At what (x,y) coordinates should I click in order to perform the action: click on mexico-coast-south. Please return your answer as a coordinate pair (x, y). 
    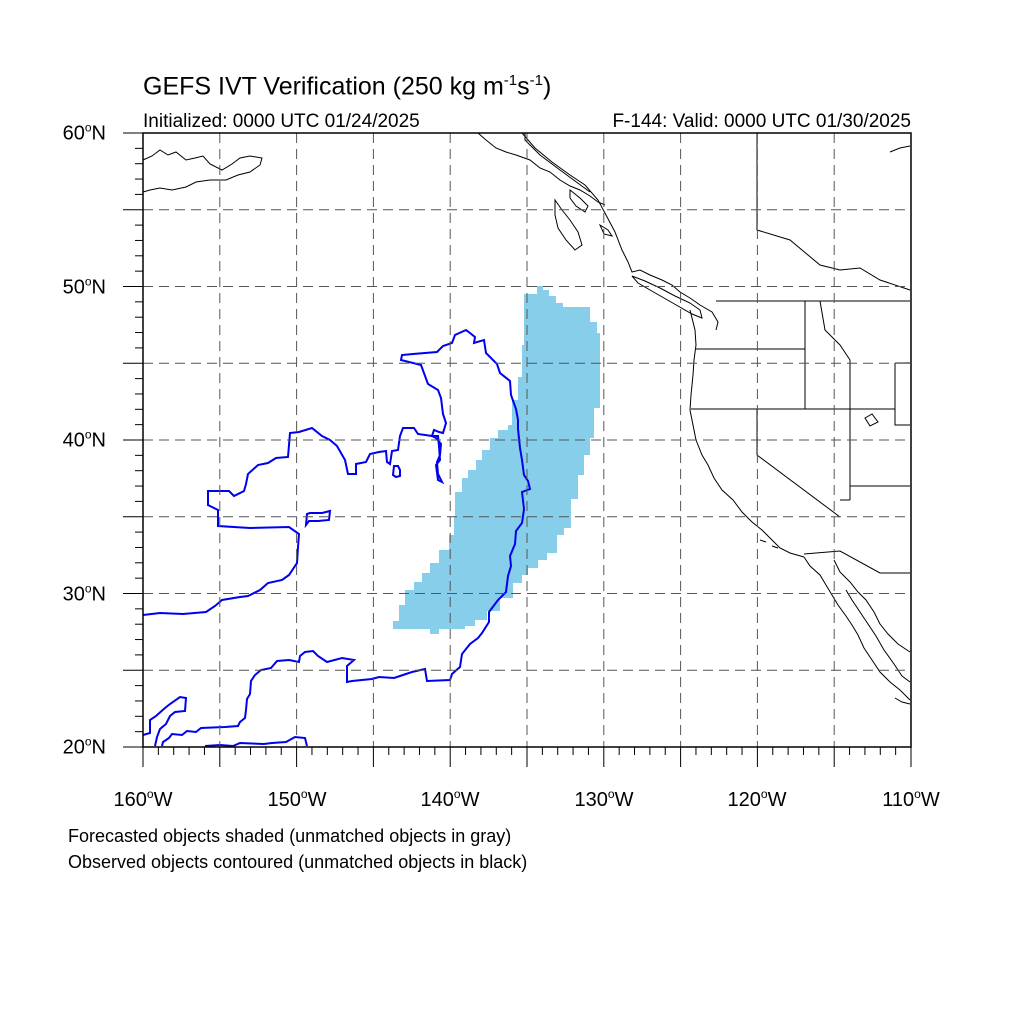
    Looking at the image, I should click on (902, 701).